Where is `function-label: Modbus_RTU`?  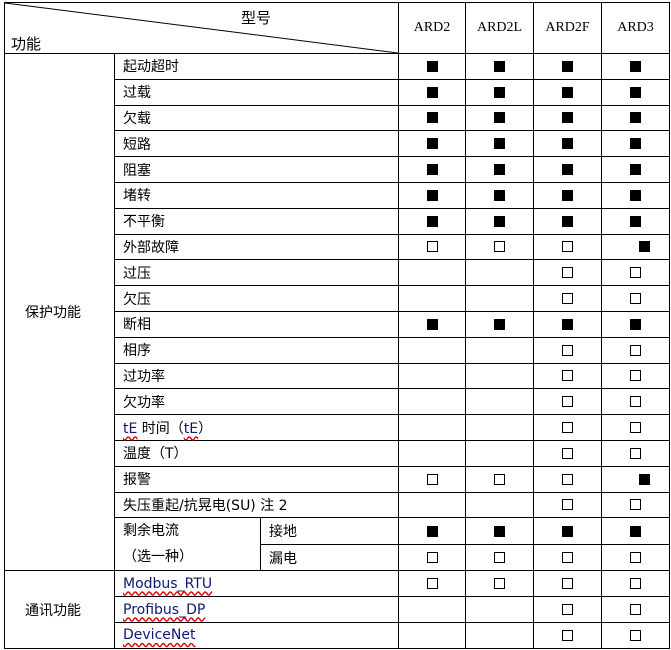
function-label: Modbus_RTU is located at coordinates (168, 583).